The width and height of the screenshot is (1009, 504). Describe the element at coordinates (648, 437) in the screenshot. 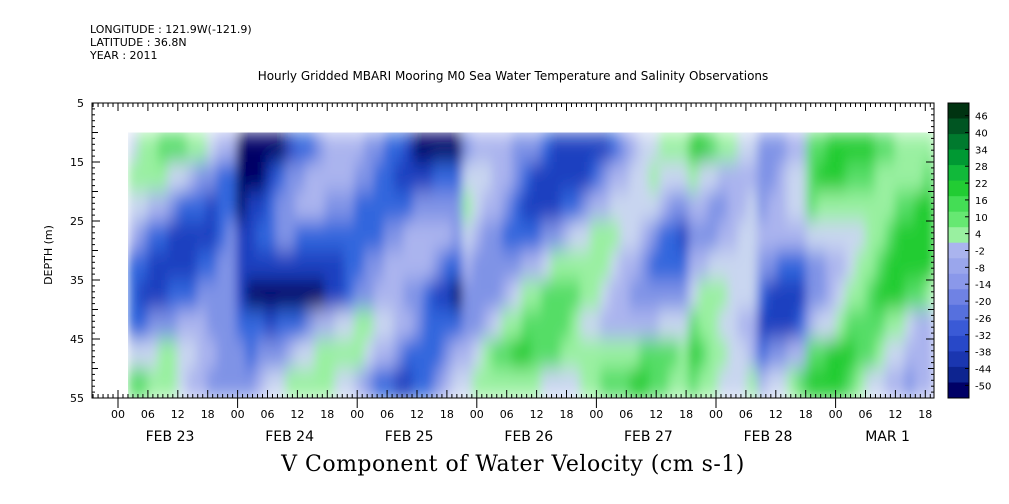

I see `x-day-label: FEB 27` at that location.